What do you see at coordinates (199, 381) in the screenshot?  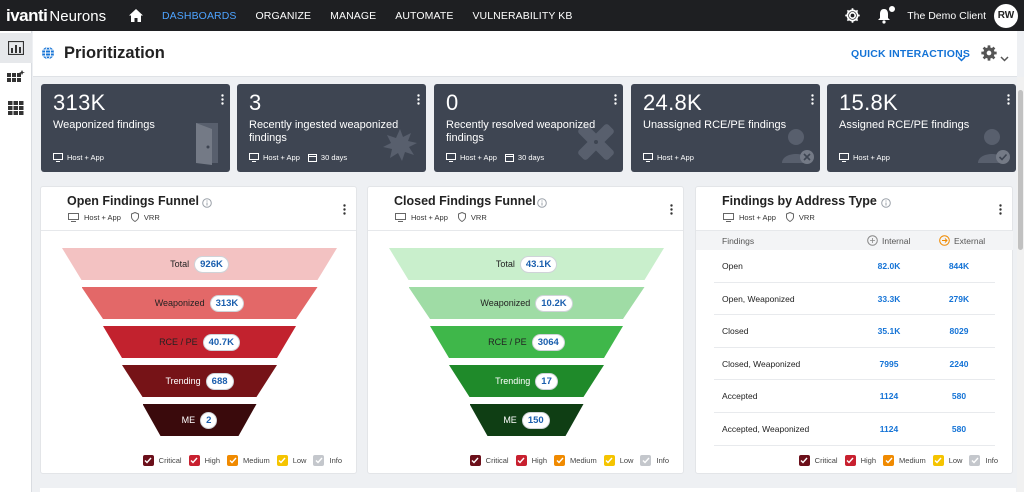 I see `funnel-stage-trending: Trending 688` at bounding box center [199, 381].